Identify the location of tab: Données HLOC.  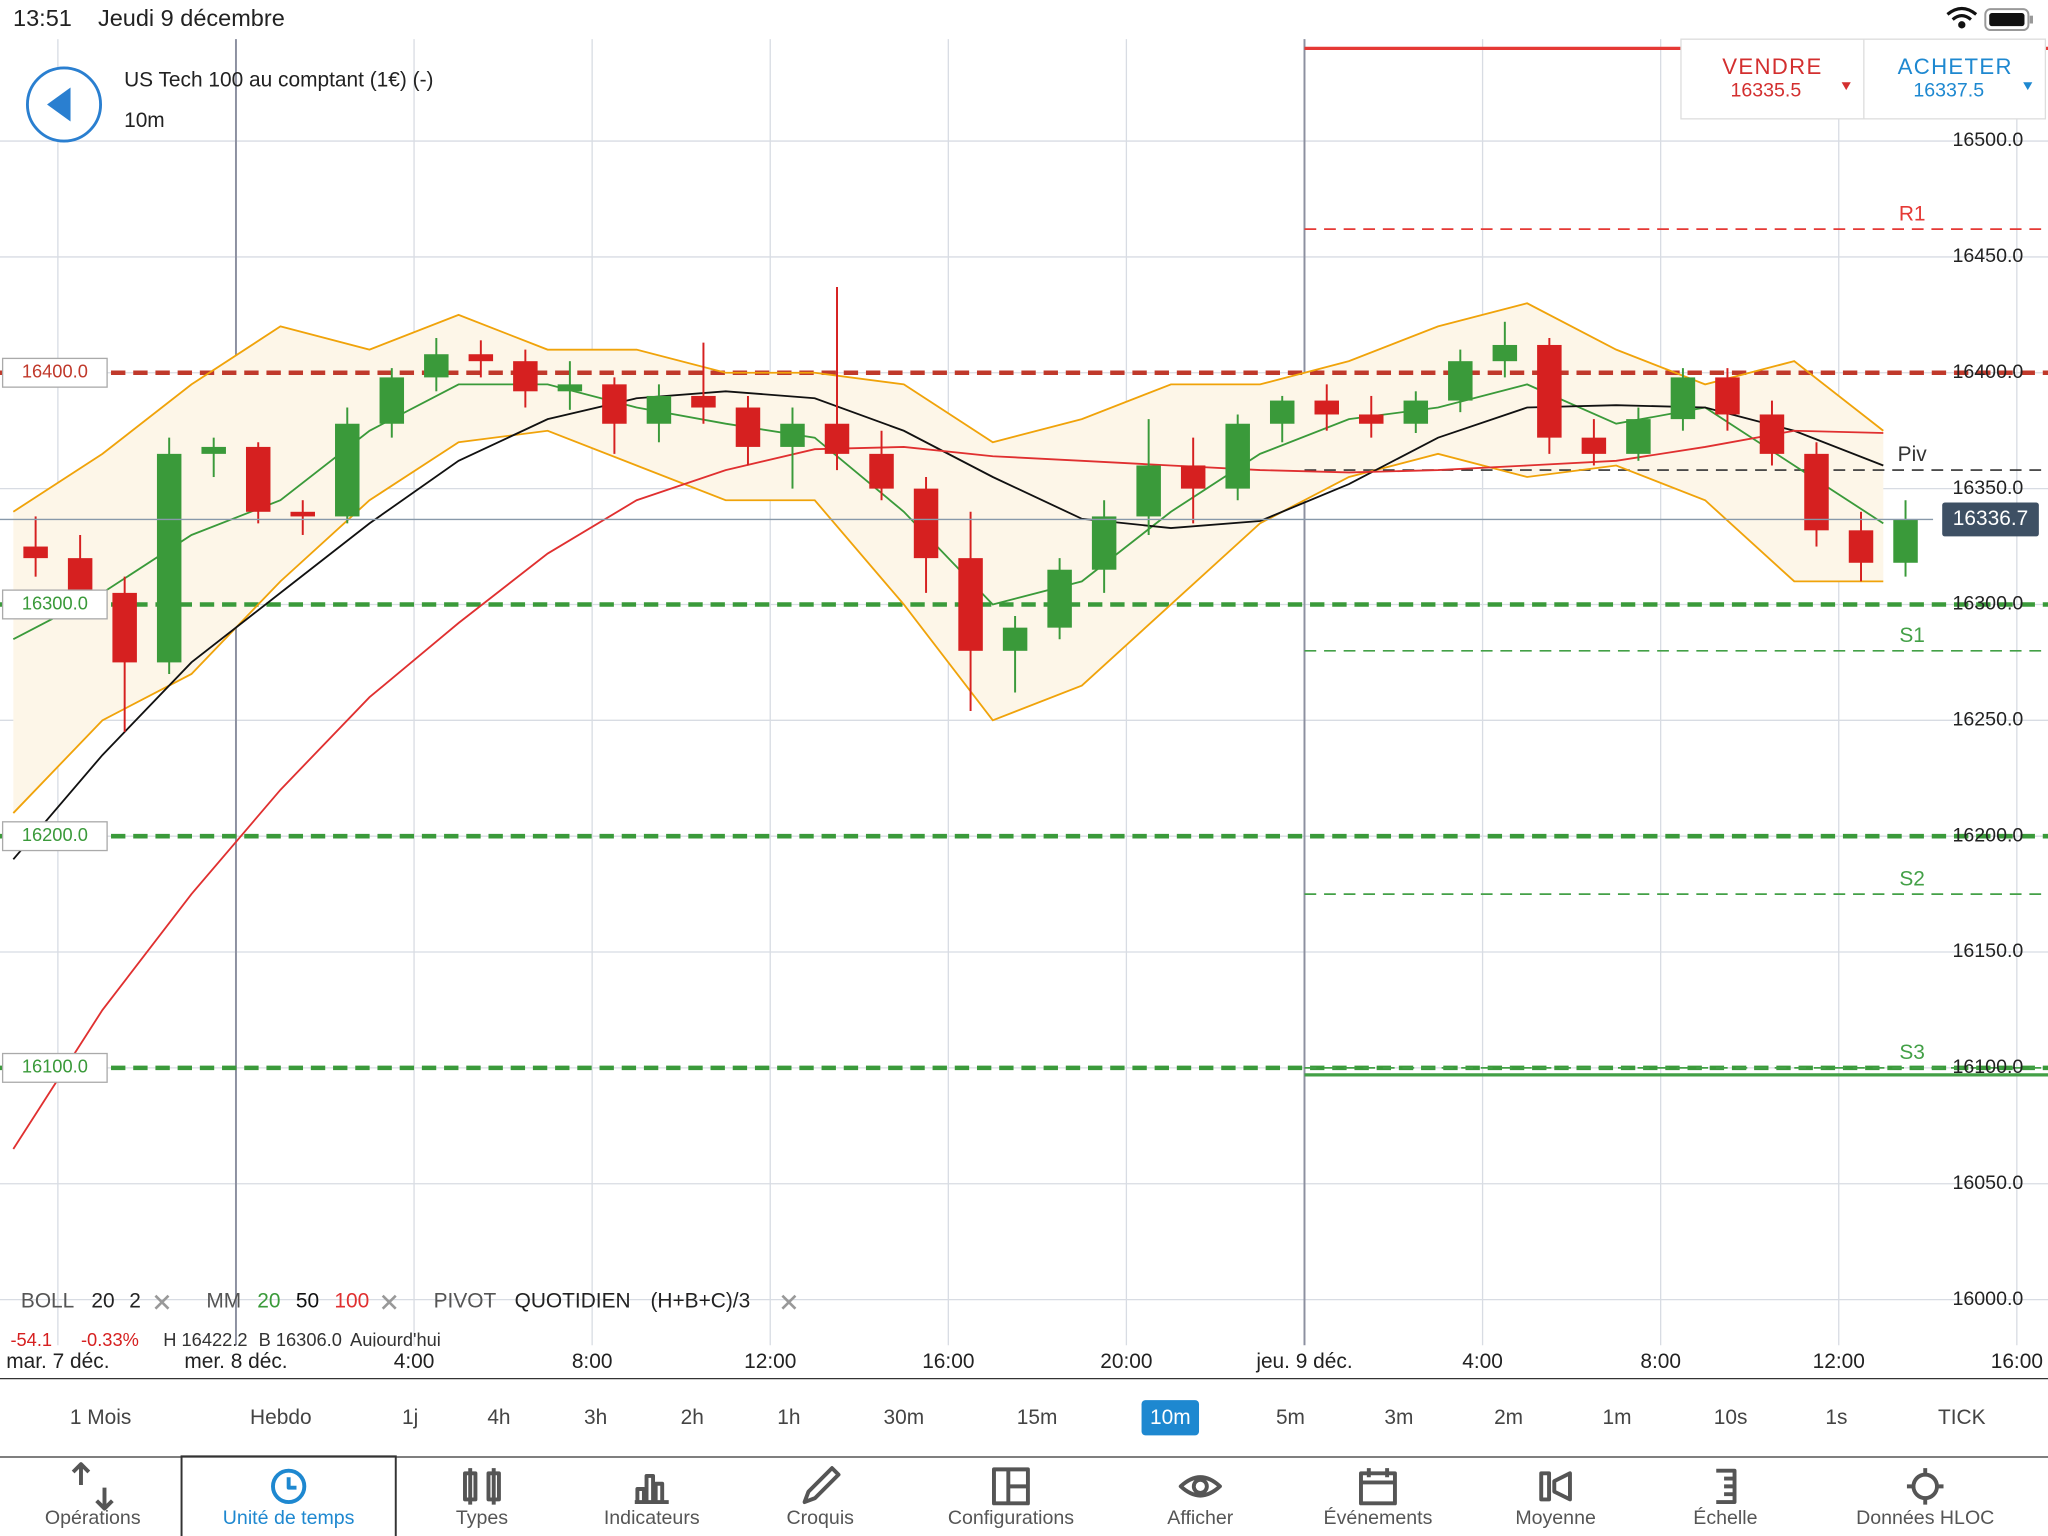
(1925, 1498).